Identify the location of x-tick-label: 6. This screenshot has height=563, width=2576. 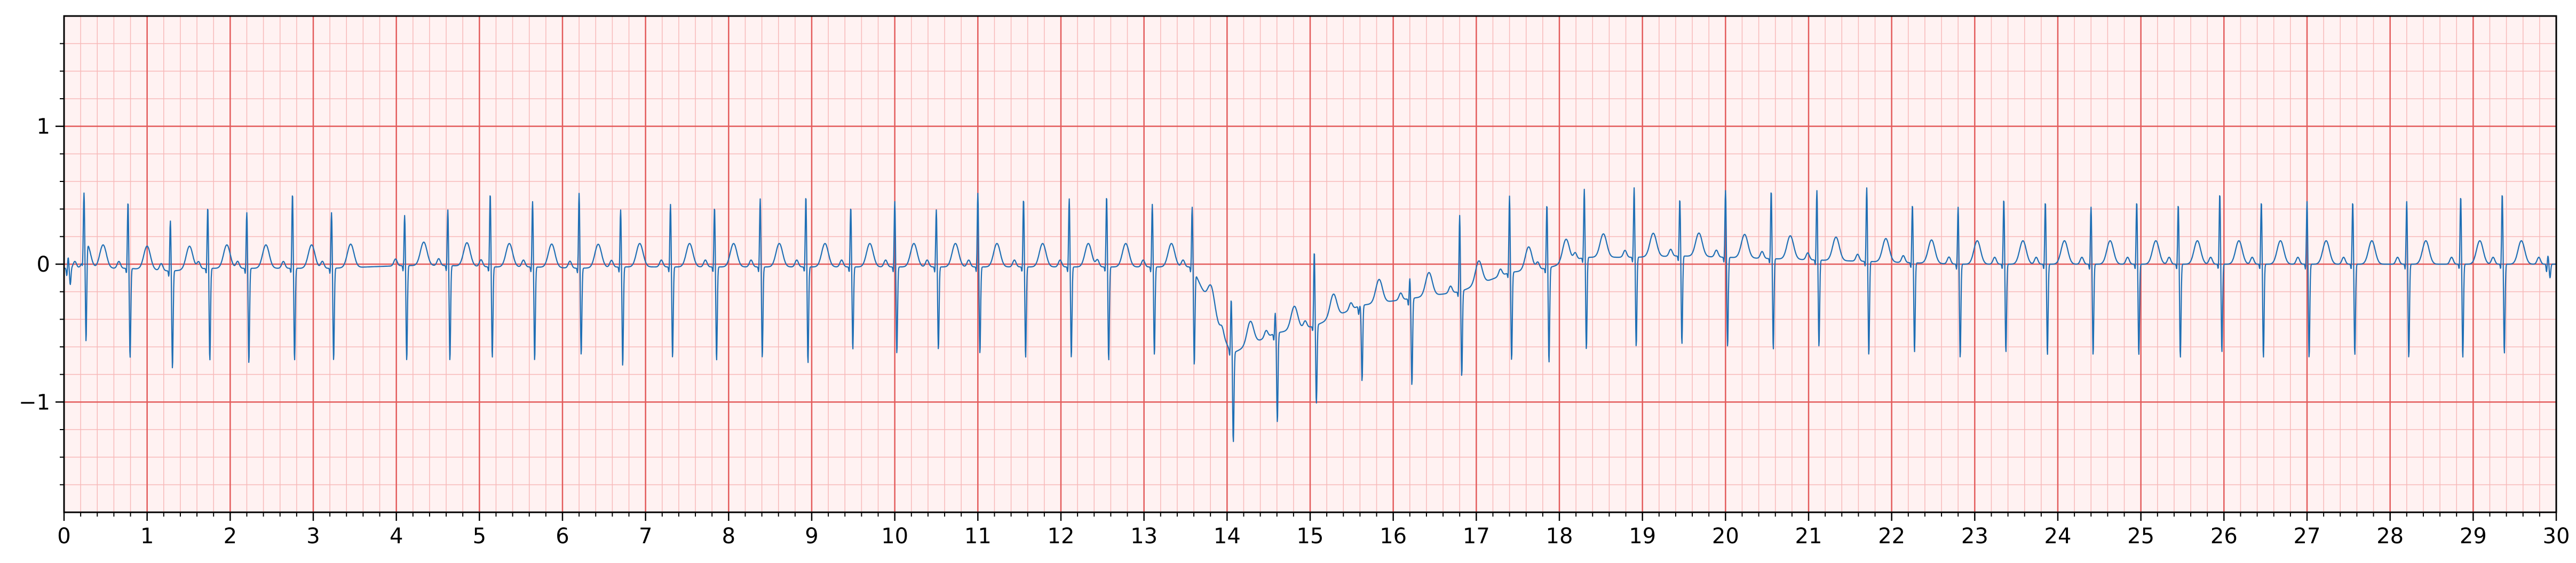
(562, 536).